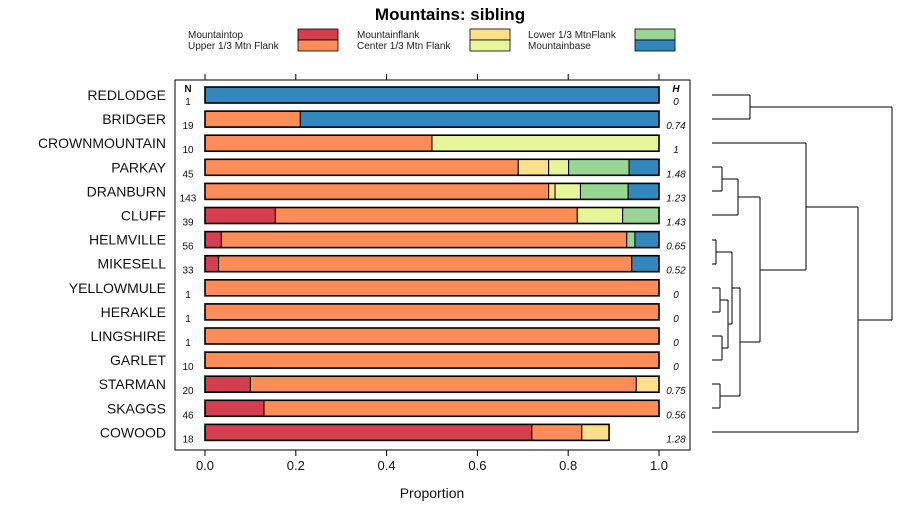  Describe the element at coordinates (102, 143) in the screenshot. I see `category-label: CROWNMOUNTAIN` at that location.